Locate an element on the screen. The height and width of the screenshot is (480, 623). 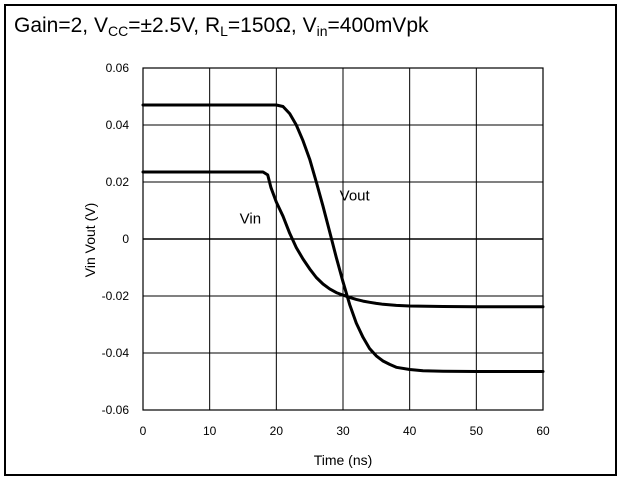
x-tick-label: 30 is located at coordinates (343, 431).